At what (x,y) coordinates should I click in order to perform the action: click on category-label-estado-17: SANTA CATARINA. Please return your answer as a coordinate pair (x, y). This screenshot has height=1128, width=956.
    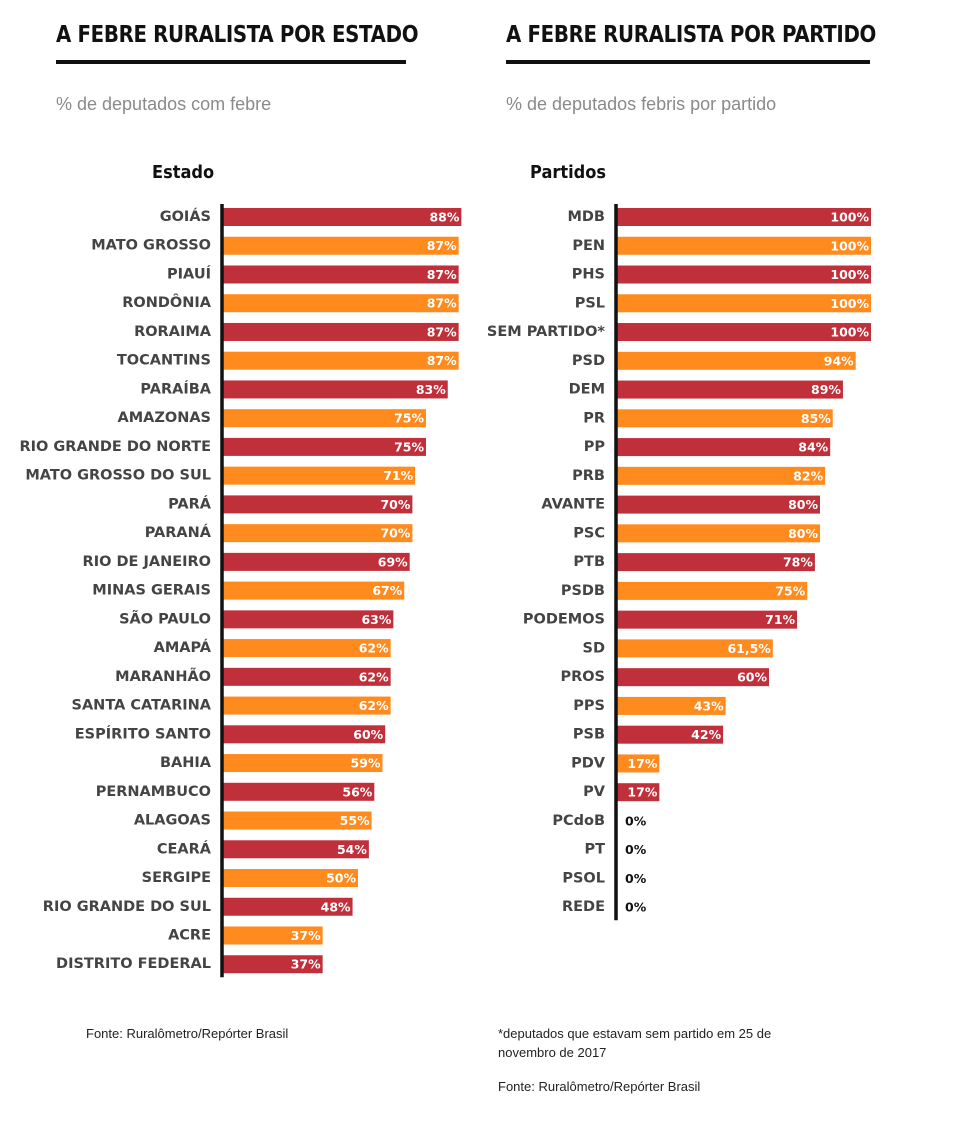
    Looking at the image, I should click on (142, 706).